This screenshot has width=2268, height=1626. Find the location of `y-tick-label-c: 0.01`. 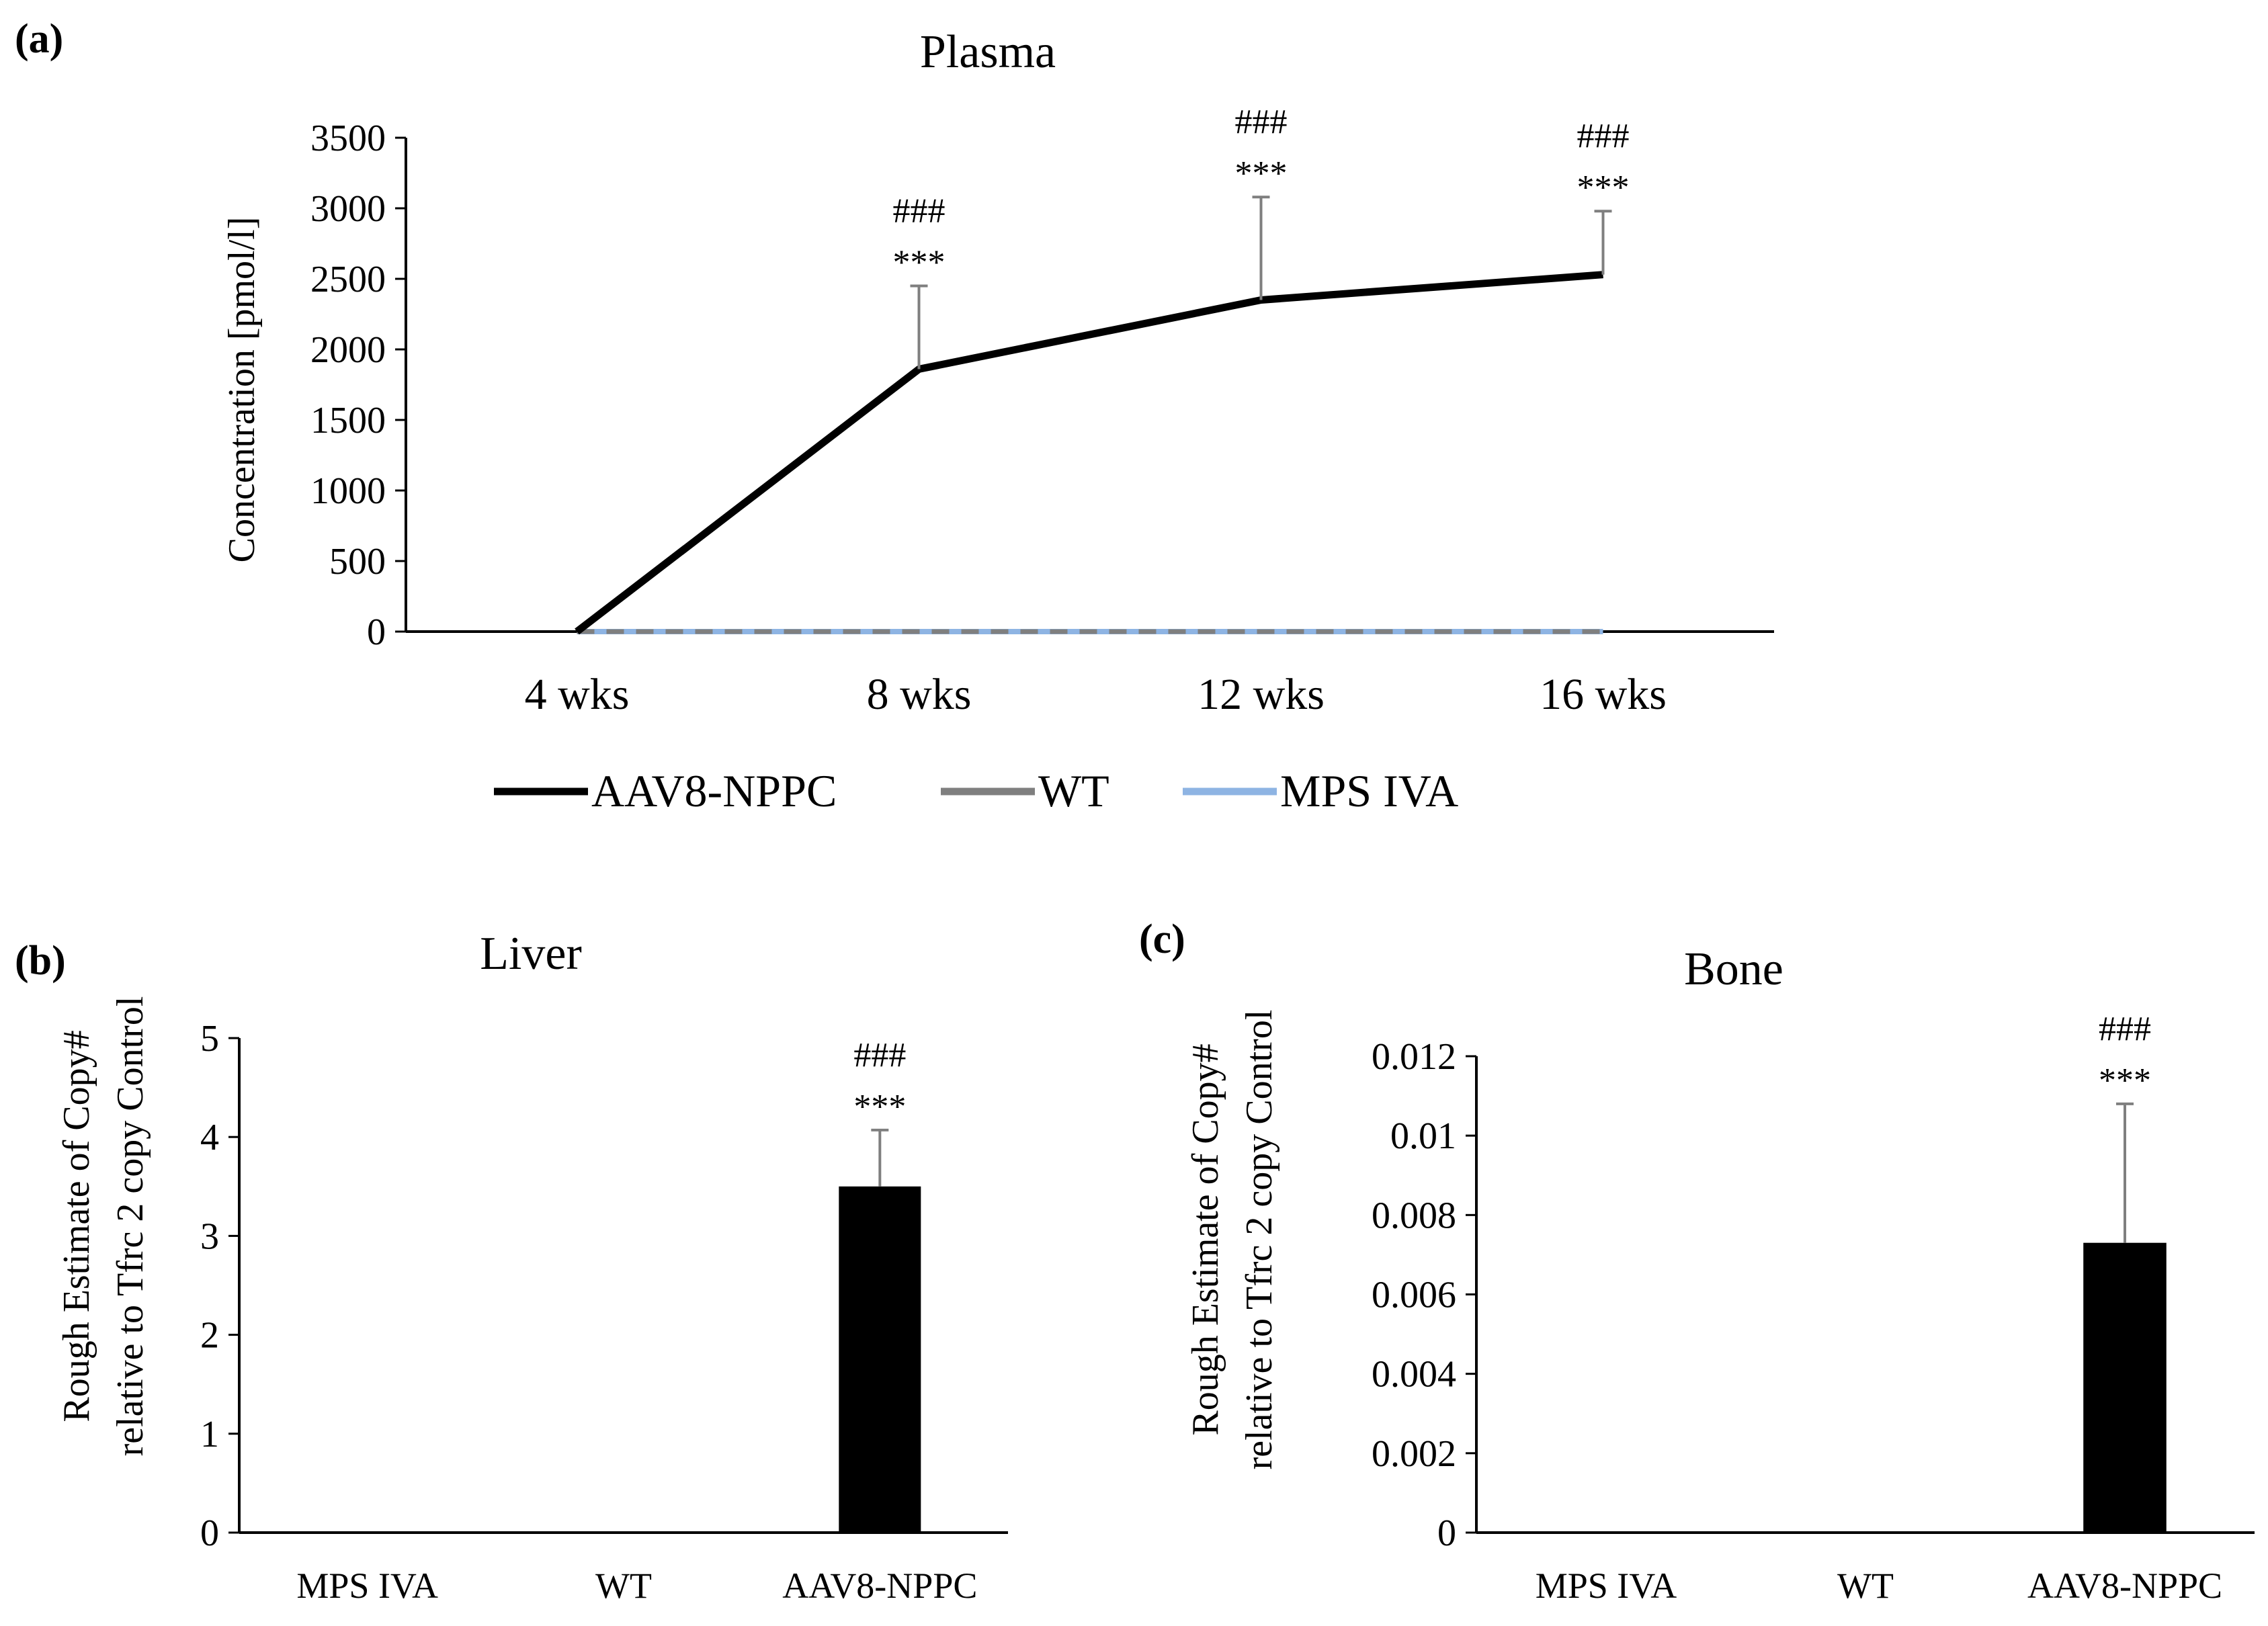

y-tick-label-c: 0.01 is located at coordinates (1423, 1136).